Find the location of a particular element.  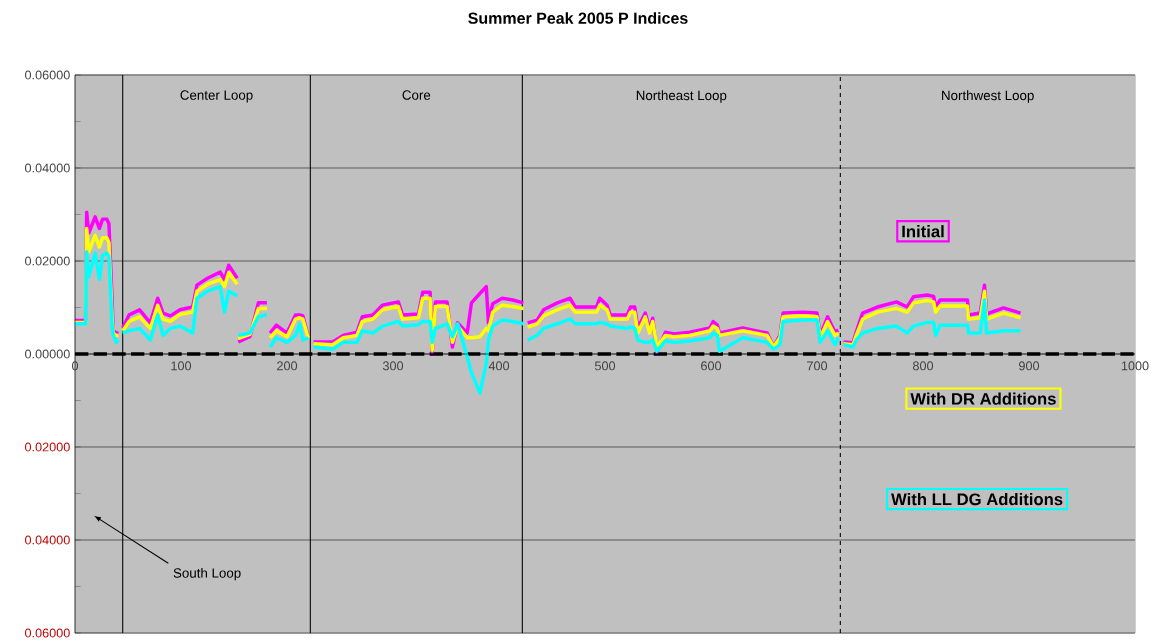

text: With LL DG Additions is located at coordinates (977, 499).